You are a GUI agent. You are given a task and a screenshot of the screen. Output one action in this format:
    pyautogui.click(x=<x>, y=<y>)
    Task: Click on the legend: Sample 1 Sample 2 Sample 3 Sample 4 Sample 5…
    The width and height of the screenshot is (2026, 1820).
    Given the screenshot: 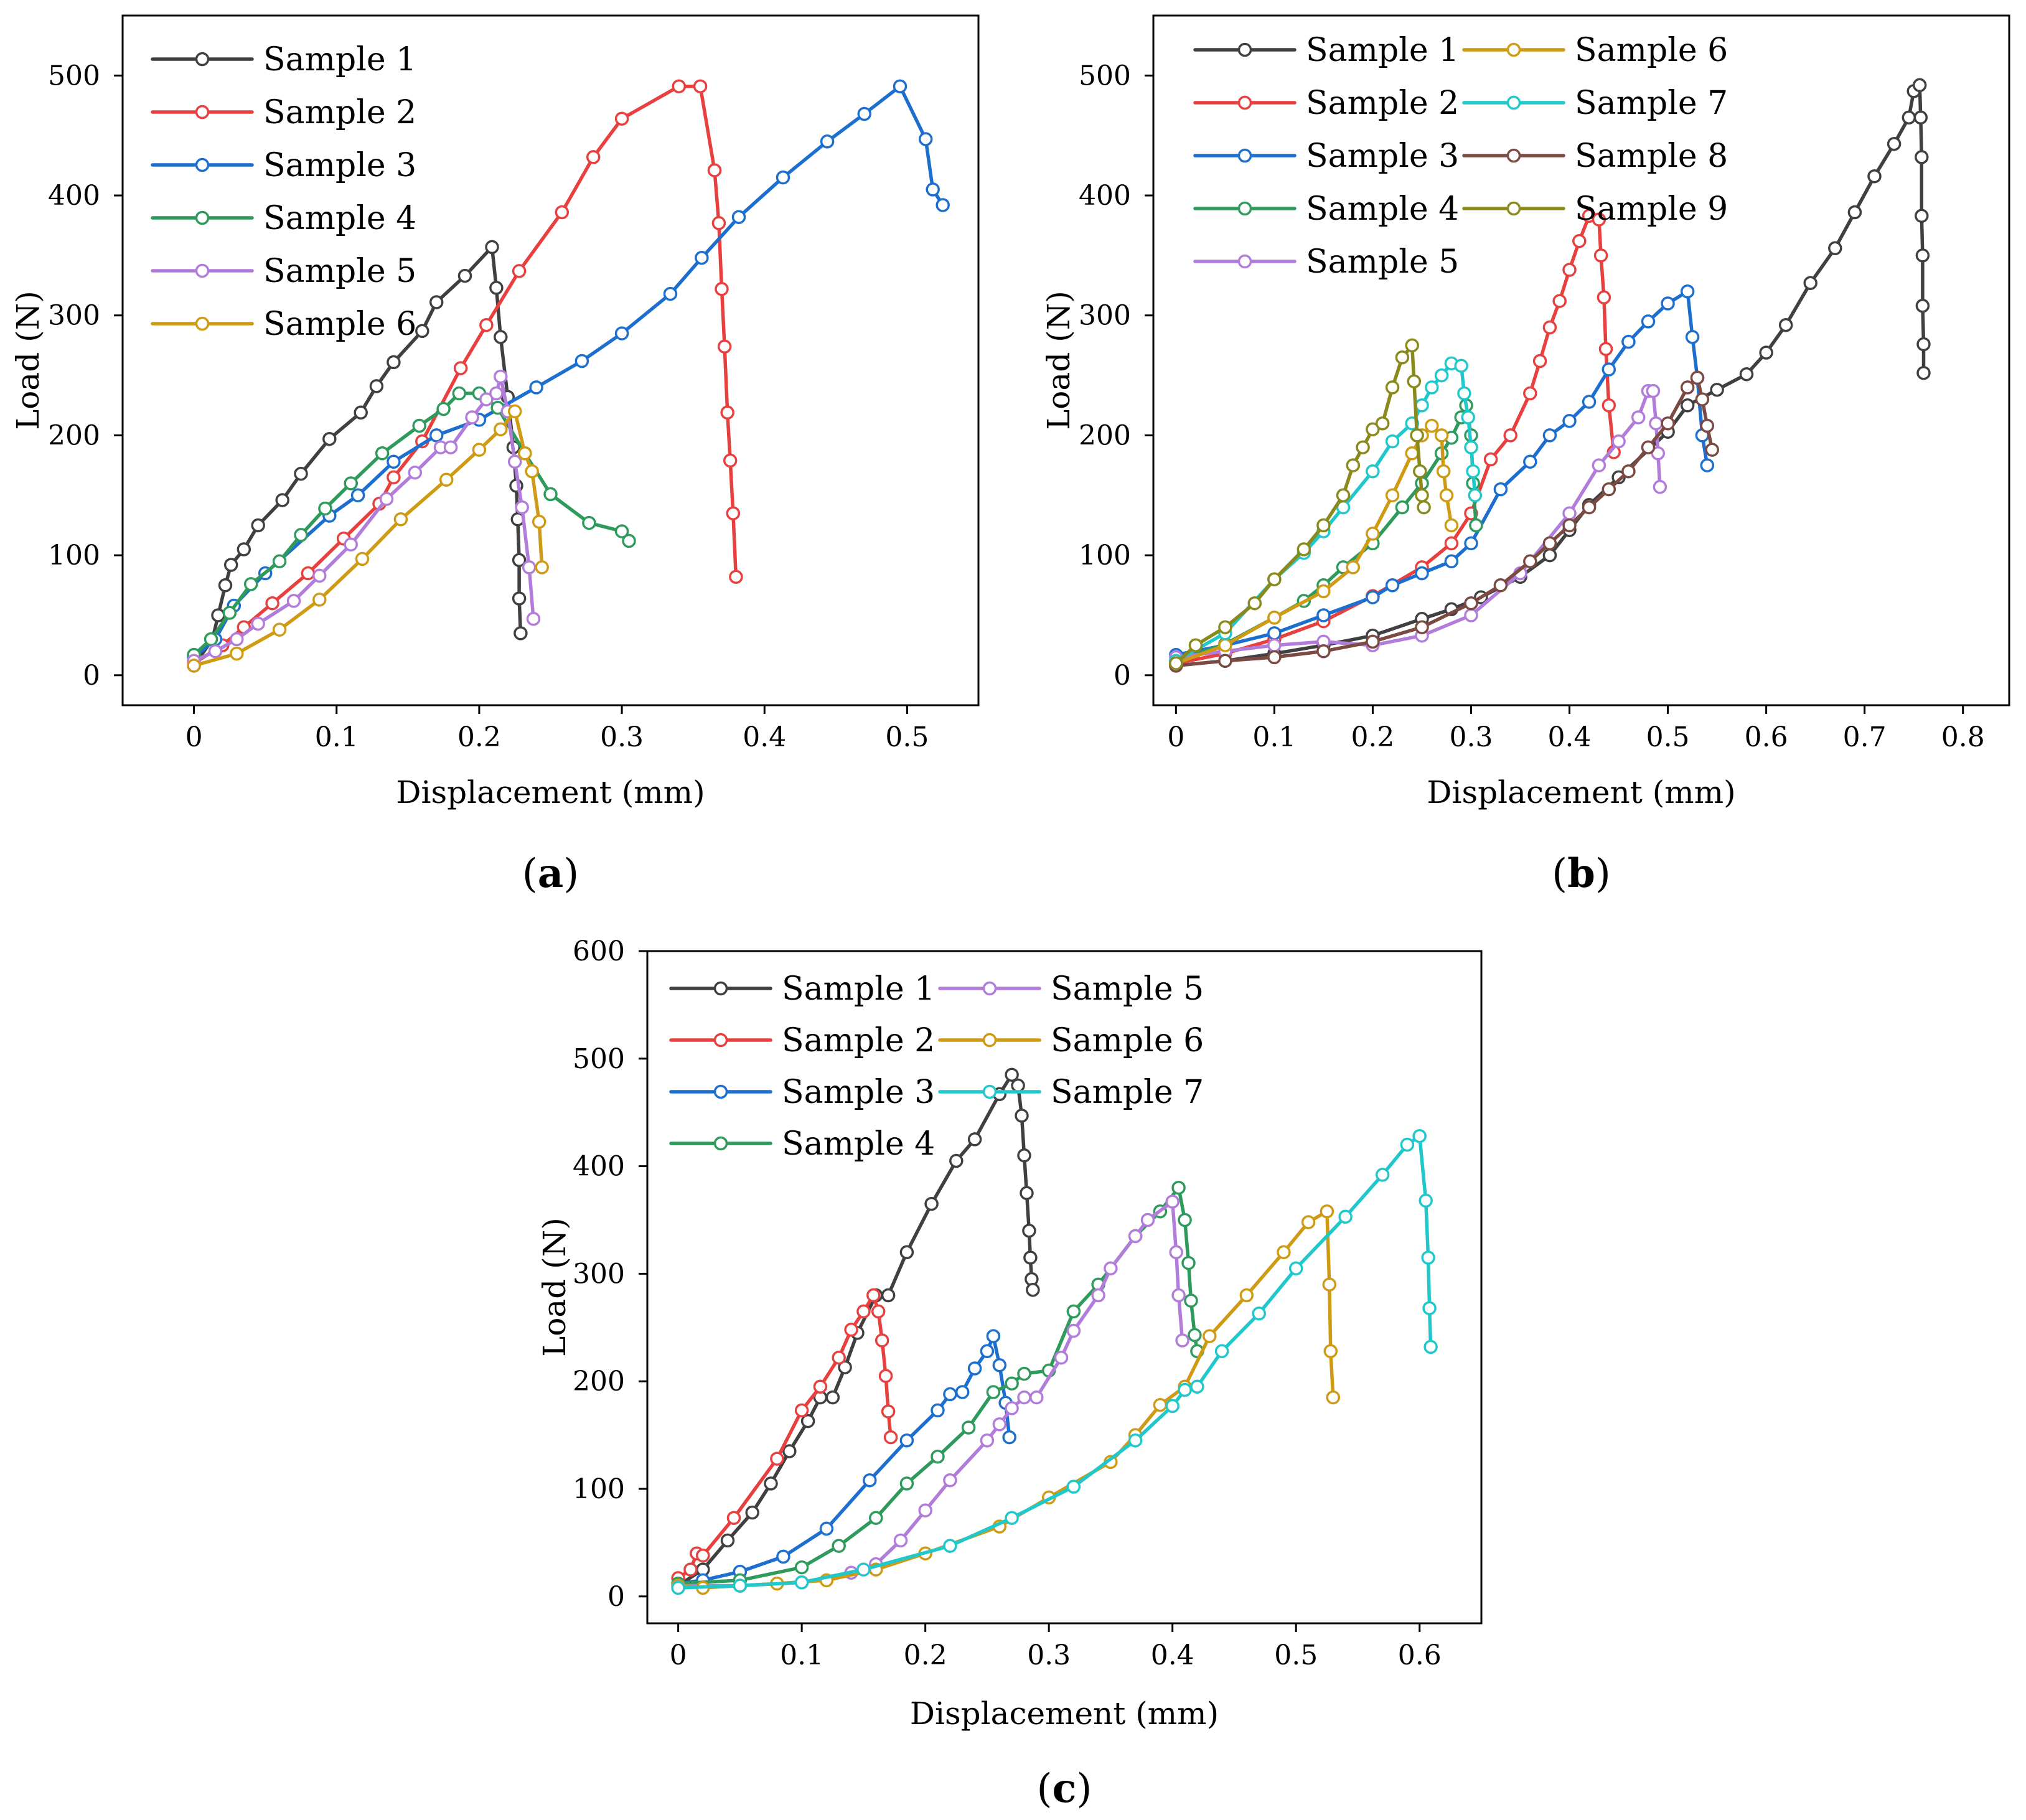 What is the action you would take?
    pyautogui.click(x=283, y=192)
    